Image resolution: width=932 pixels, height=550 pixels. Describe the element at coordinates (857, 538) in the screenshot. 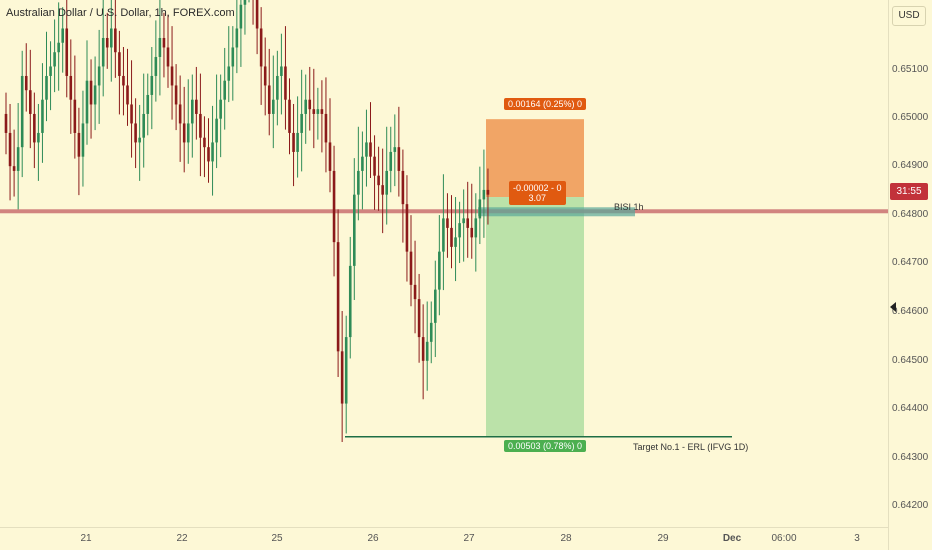

I see `x-tick-label: 3` at that location.